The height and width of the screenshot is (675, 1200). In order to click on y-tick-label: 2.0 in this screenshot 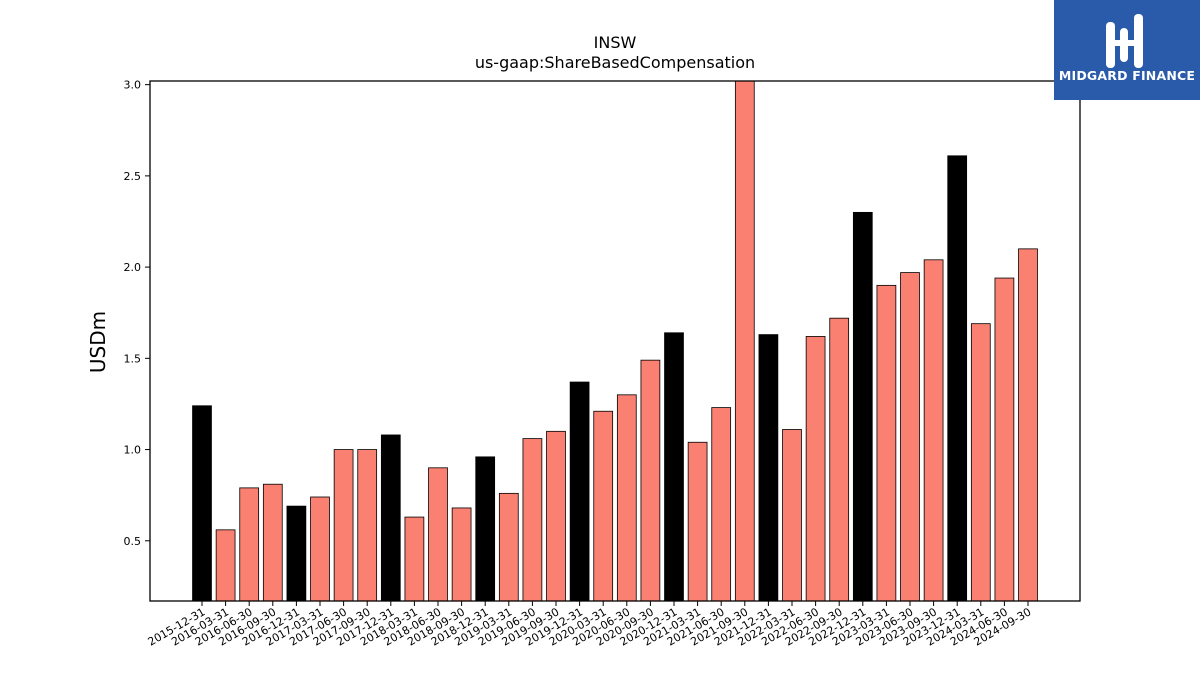, I will do `click(133, 267)`.